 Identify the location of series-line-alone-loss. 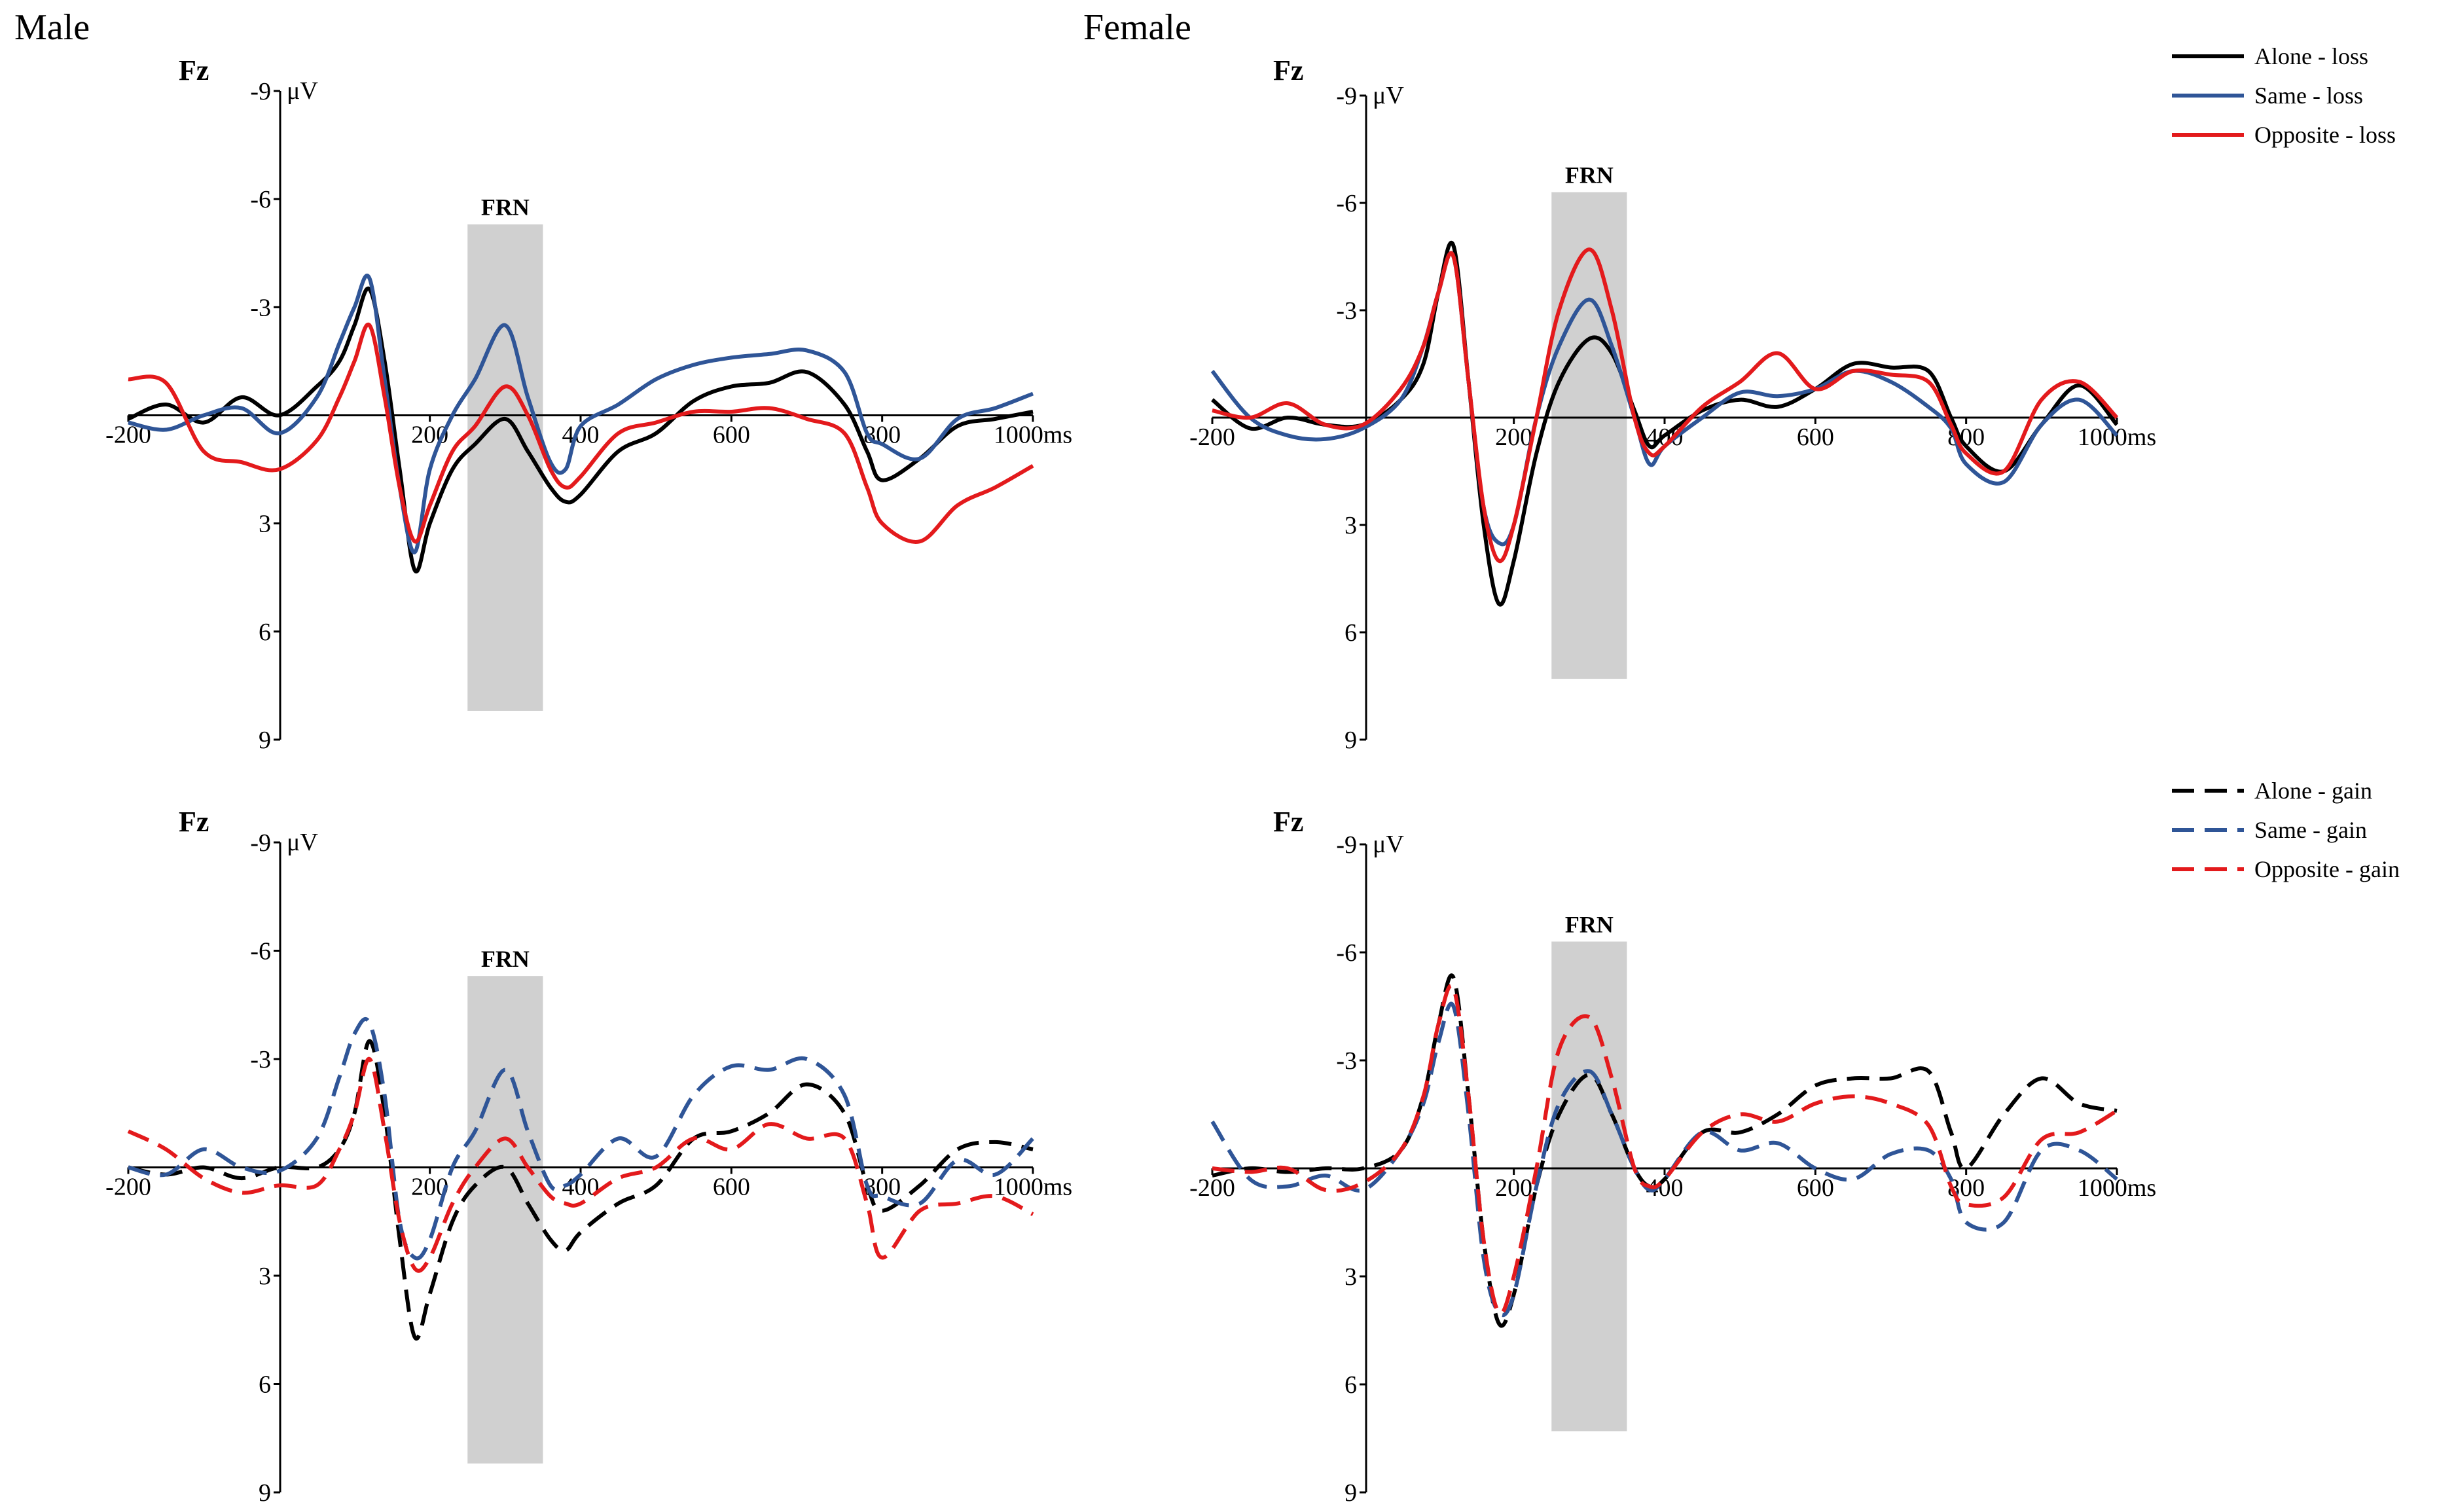
(1665, 424).